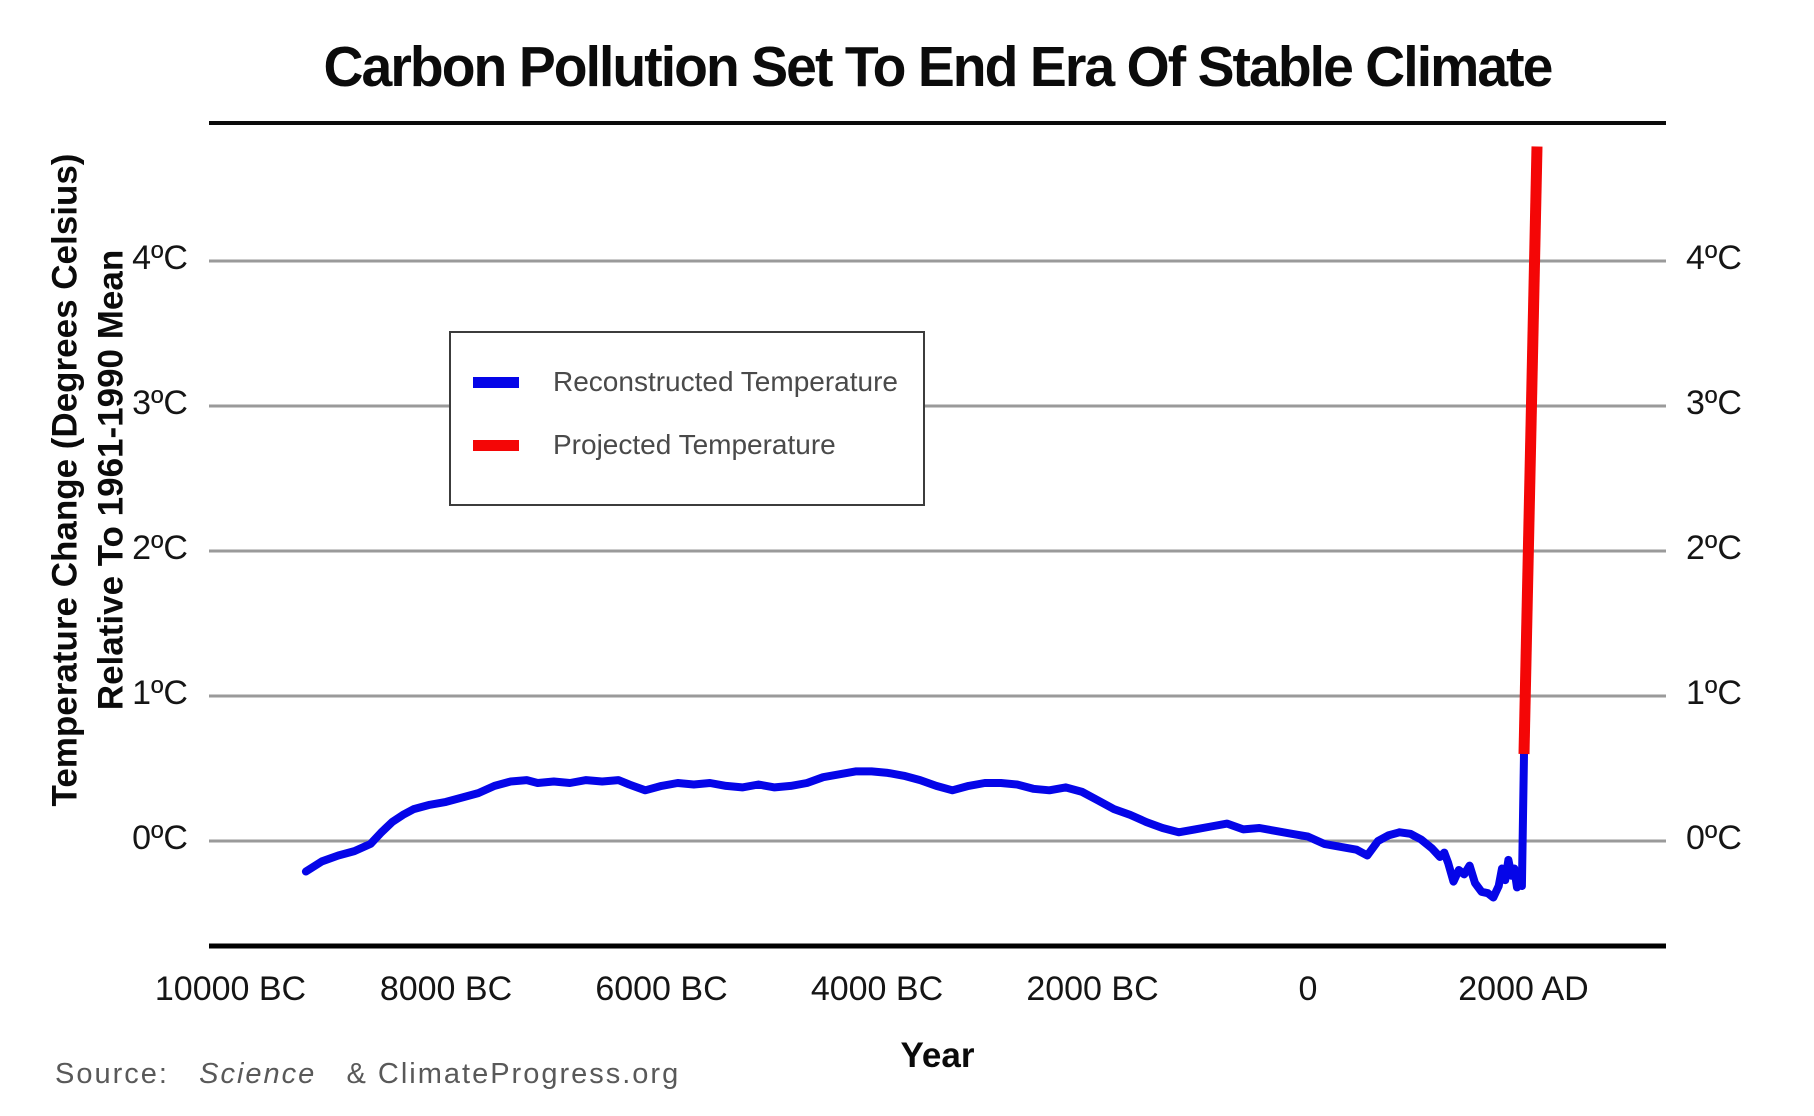  What do you see at coordinates (1714, 403) in the screenshot?
I see `y-tick-label-right-3c: 3ºC` at bounding box center [1714, 403].